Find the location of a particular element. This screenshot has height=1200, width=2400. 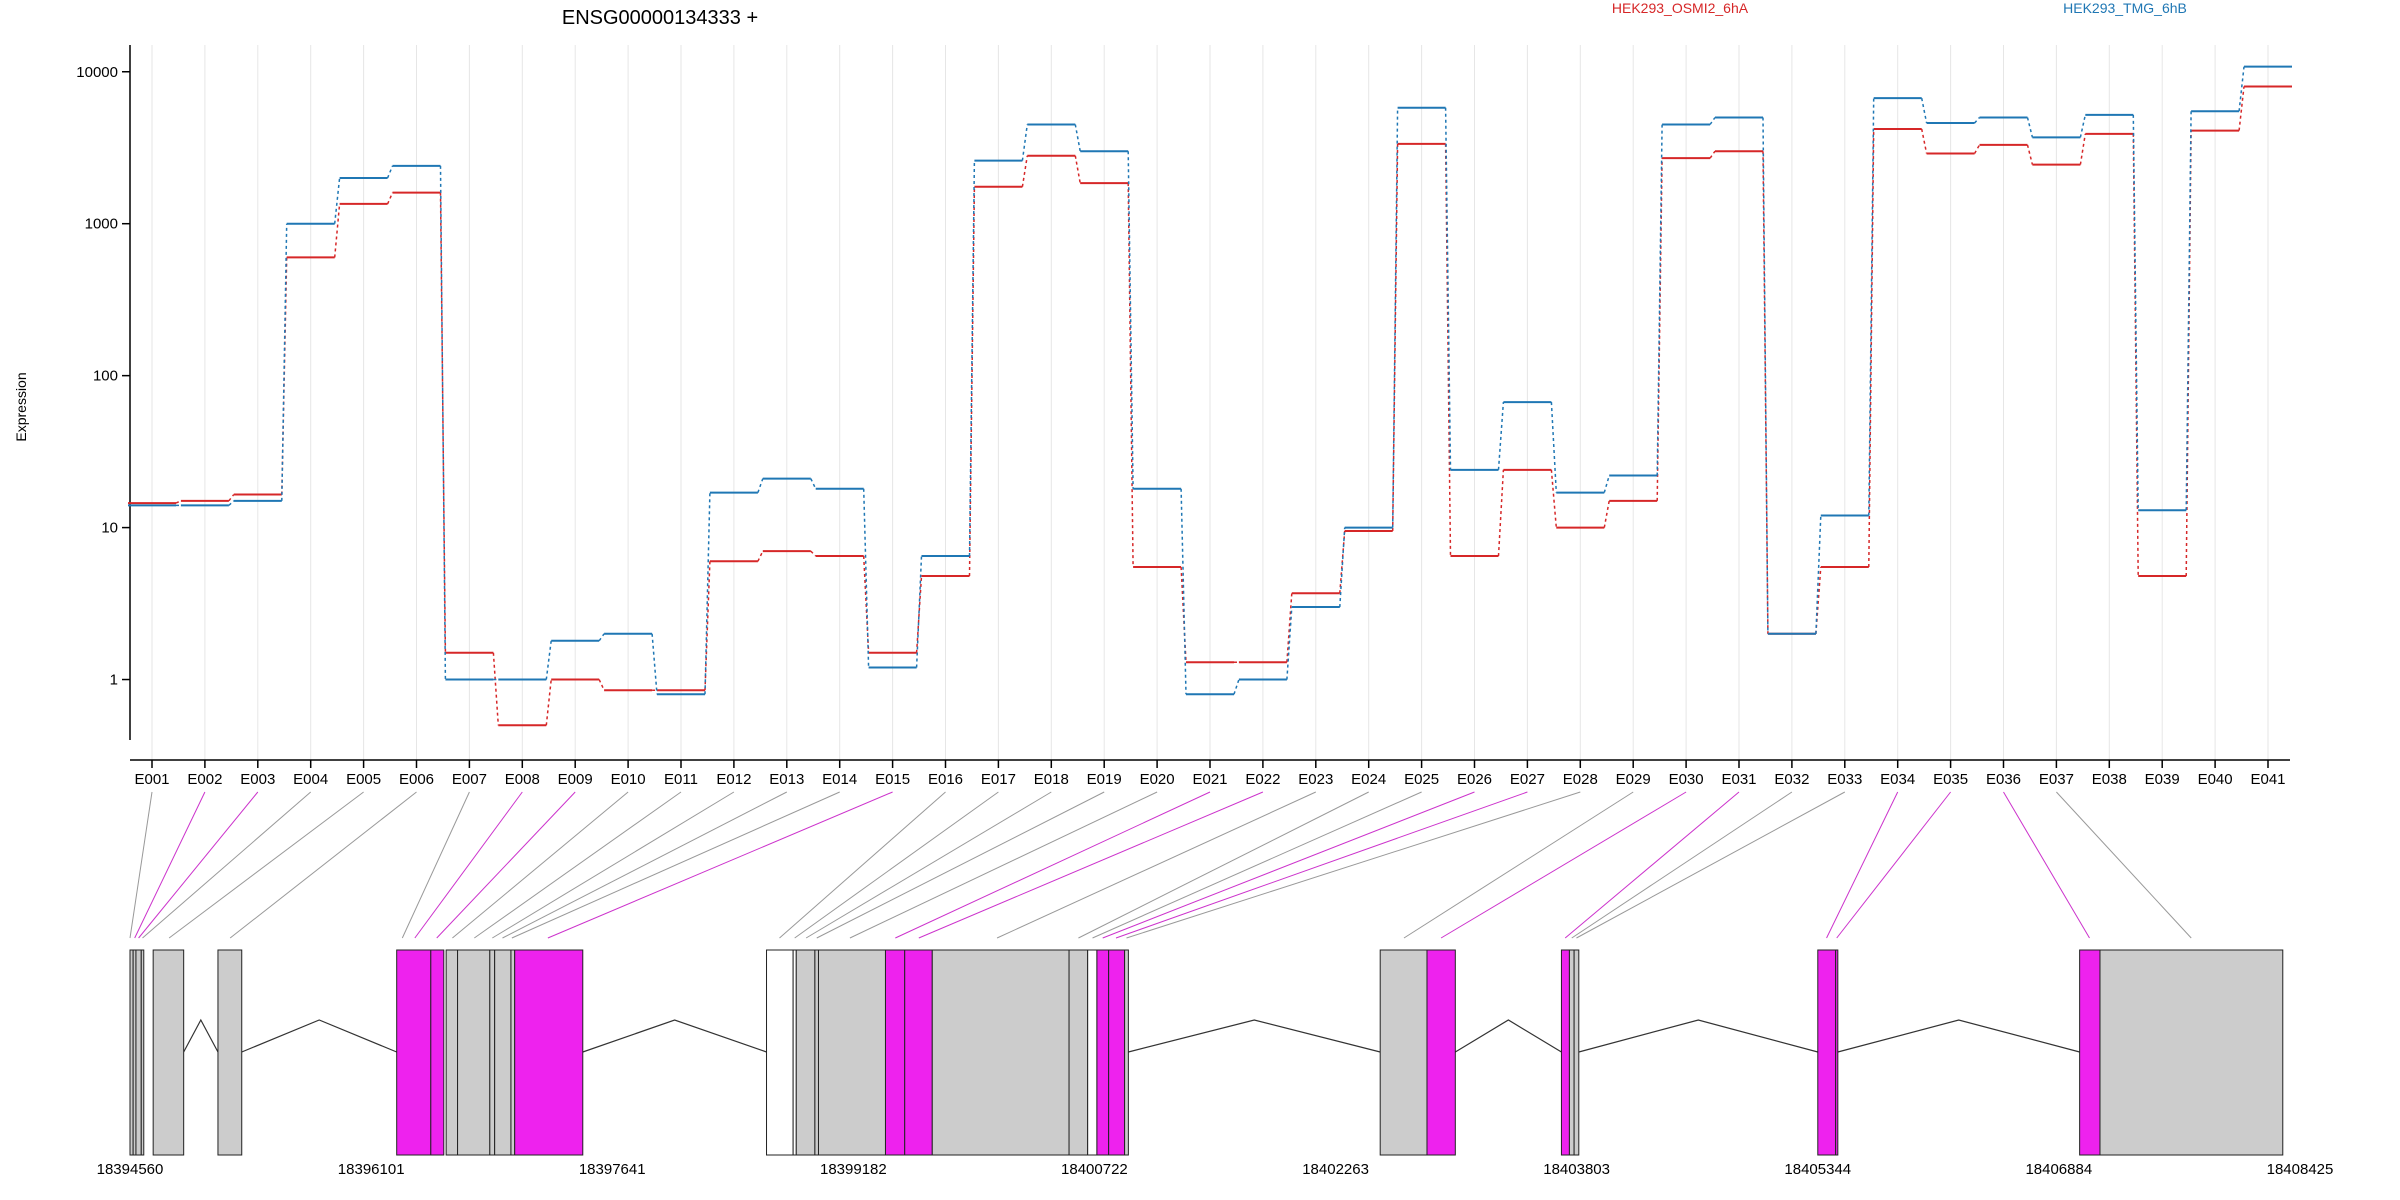

x-tick-label: E013 is located at coordinates (786, 779).